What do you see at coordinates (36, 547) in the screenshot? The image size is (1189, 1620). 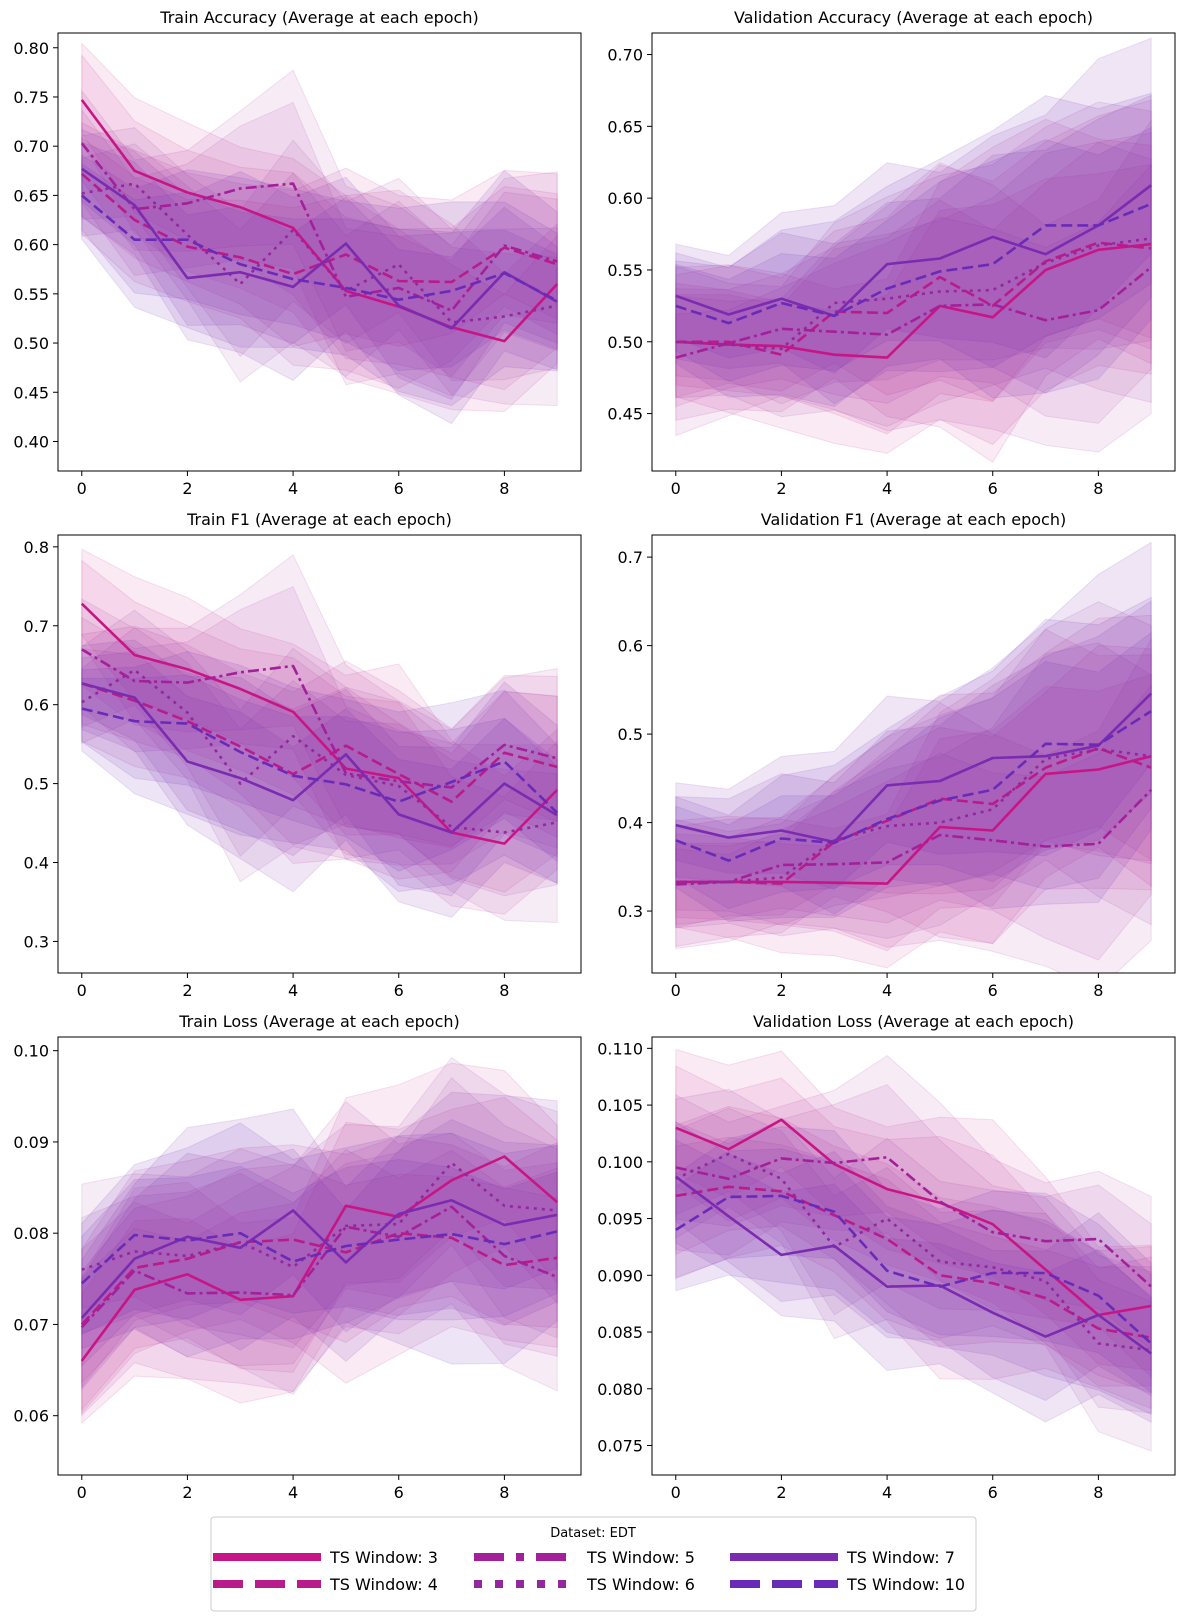 I see `y-tick-label: 0.8` at bounding box center [36, 547].